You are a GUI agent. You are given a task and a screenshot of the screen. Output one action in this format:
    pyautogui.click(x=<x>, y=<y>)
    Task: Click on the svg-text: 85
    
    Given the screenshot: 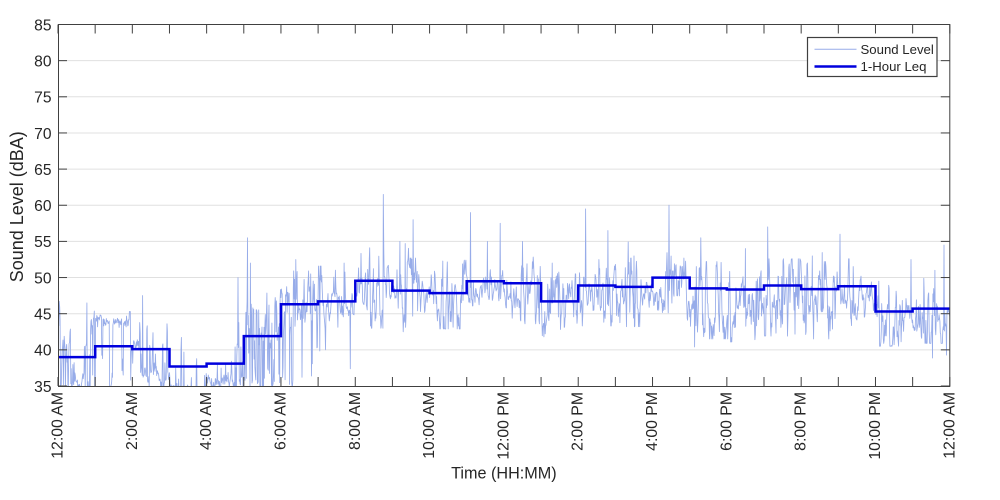 What is the action you would take?
    pyautogui.click(x=43, y=25)
    